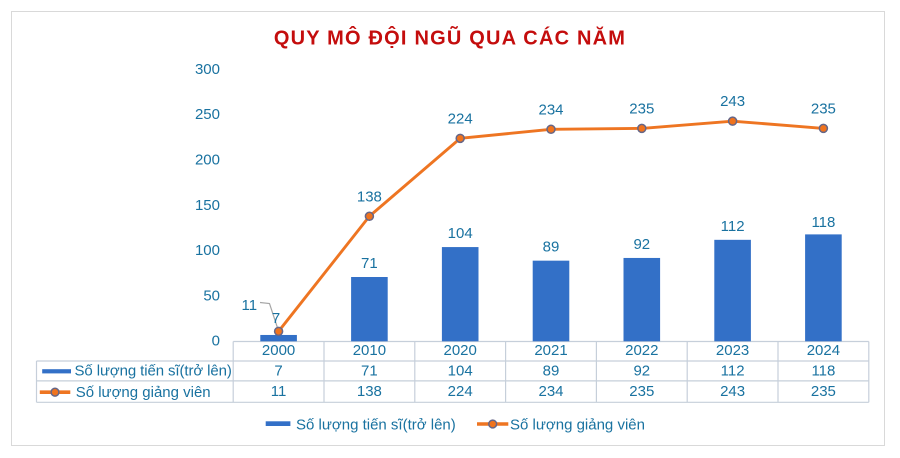 The image size is (900, 458). I want to click on svg-text: 200, so click(207, 160).